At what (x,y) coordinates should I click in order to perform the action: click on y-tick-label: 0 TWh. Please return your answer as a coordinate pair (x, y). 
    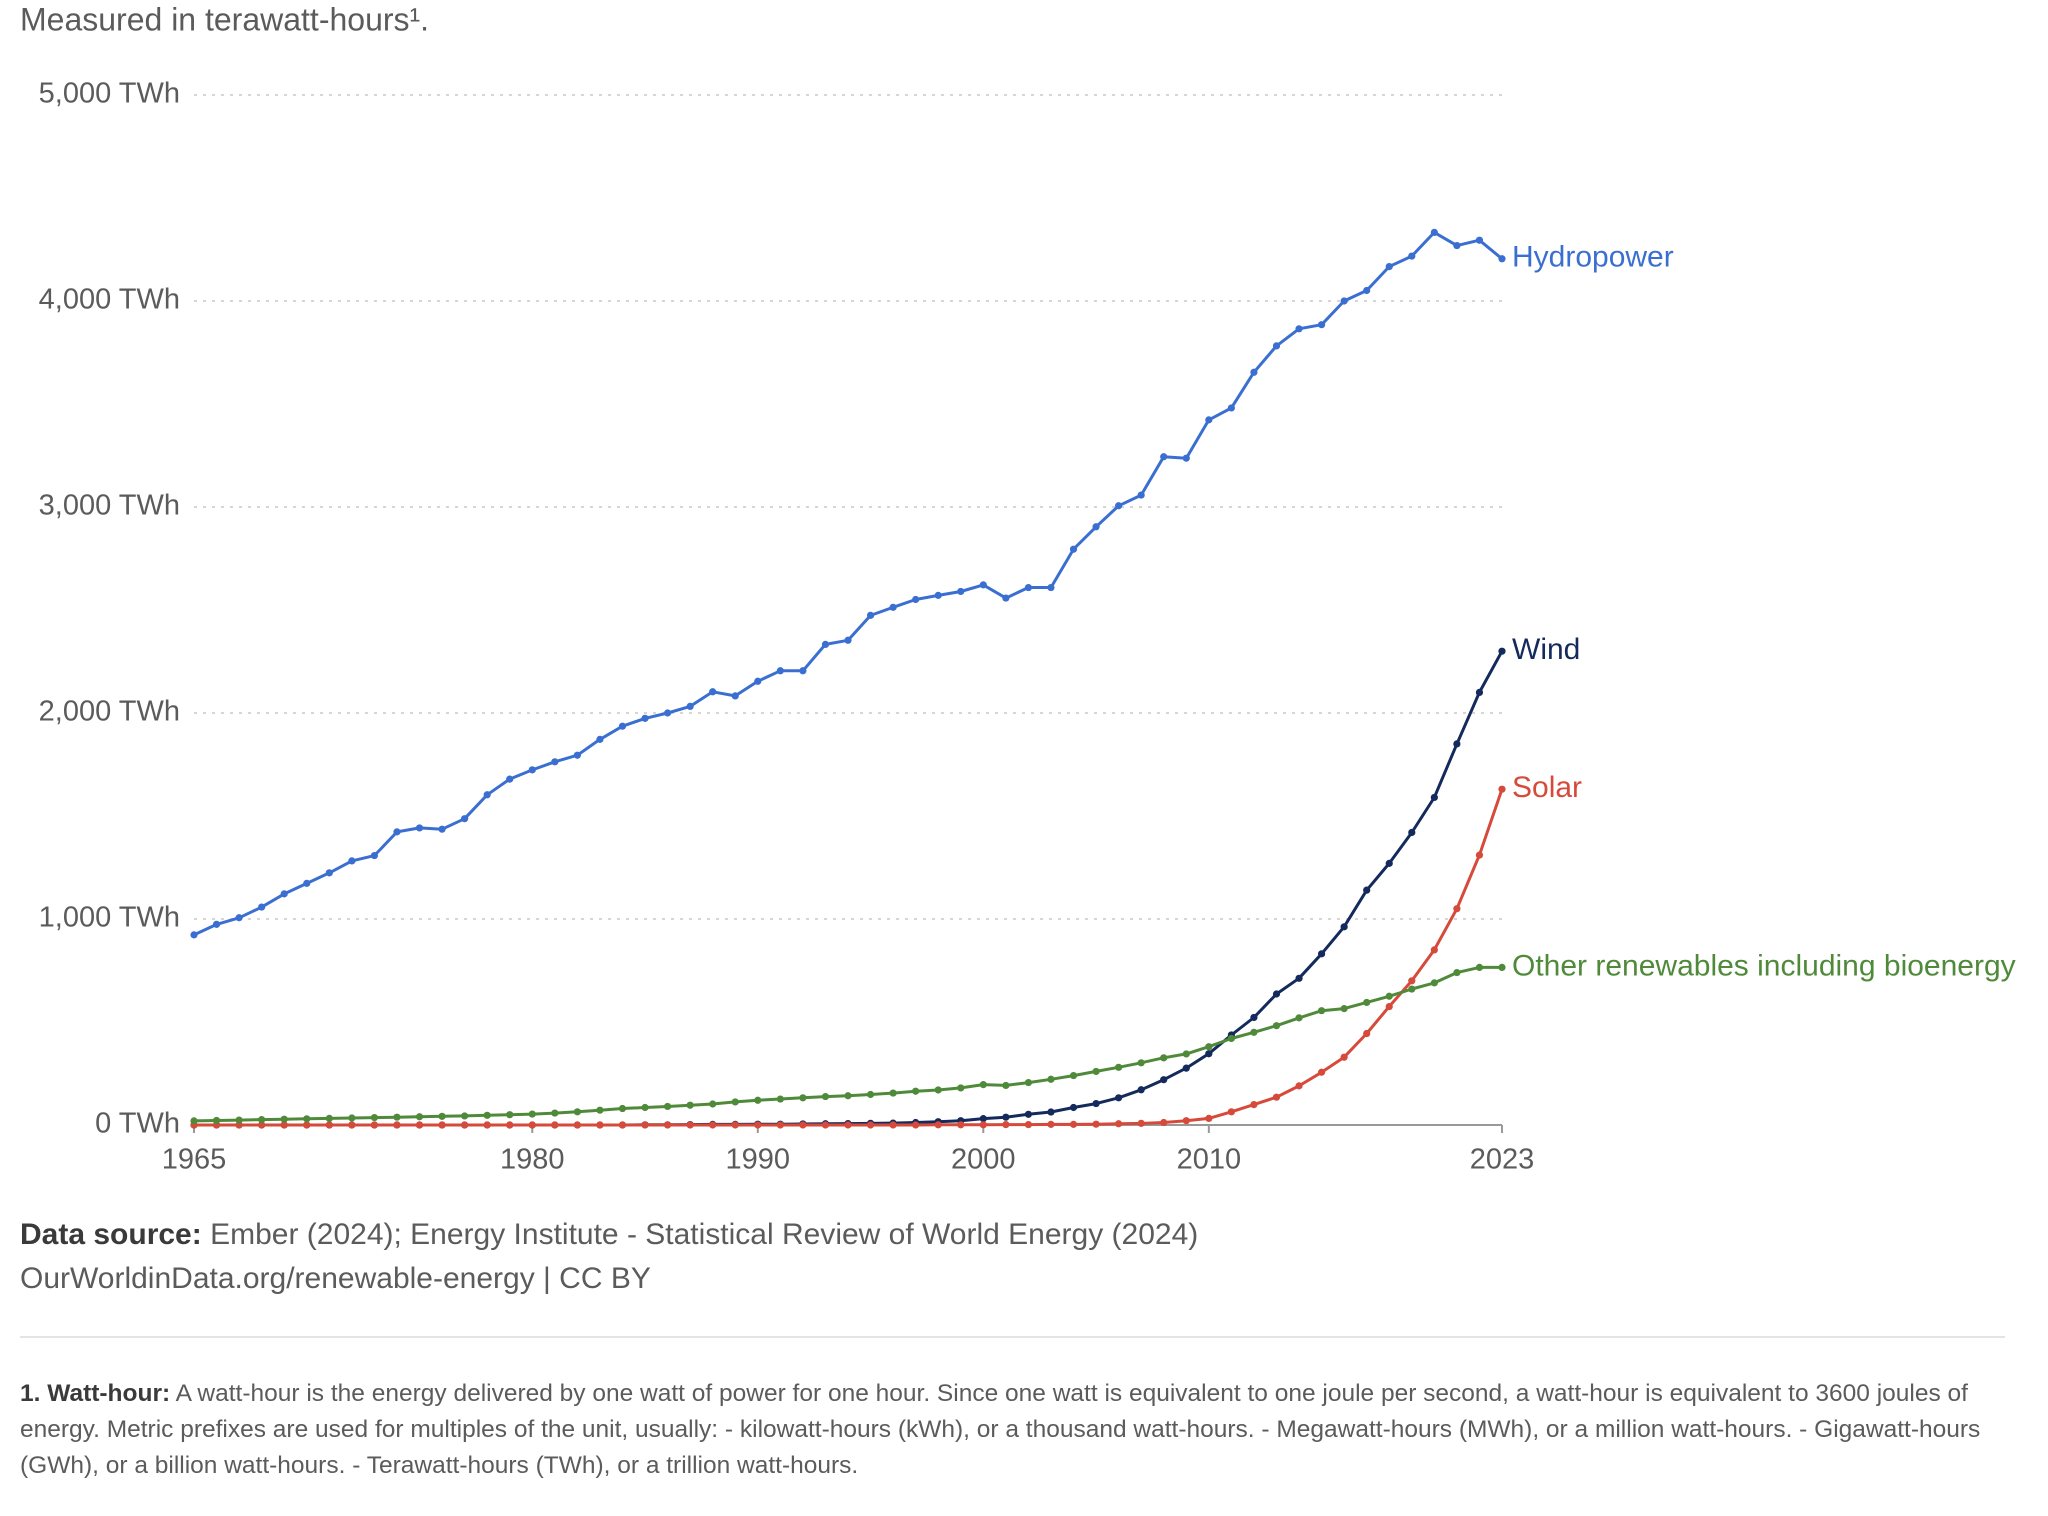
    Looking at the image, I should click on (137, 1124).